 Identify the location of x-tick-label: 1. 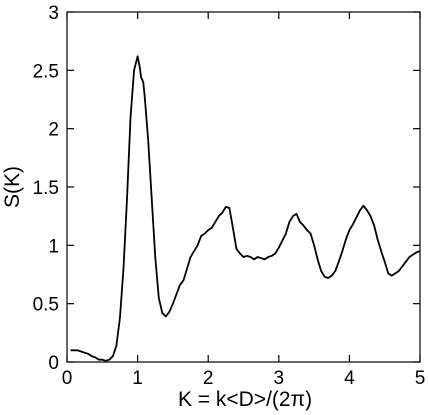
(137, 378).